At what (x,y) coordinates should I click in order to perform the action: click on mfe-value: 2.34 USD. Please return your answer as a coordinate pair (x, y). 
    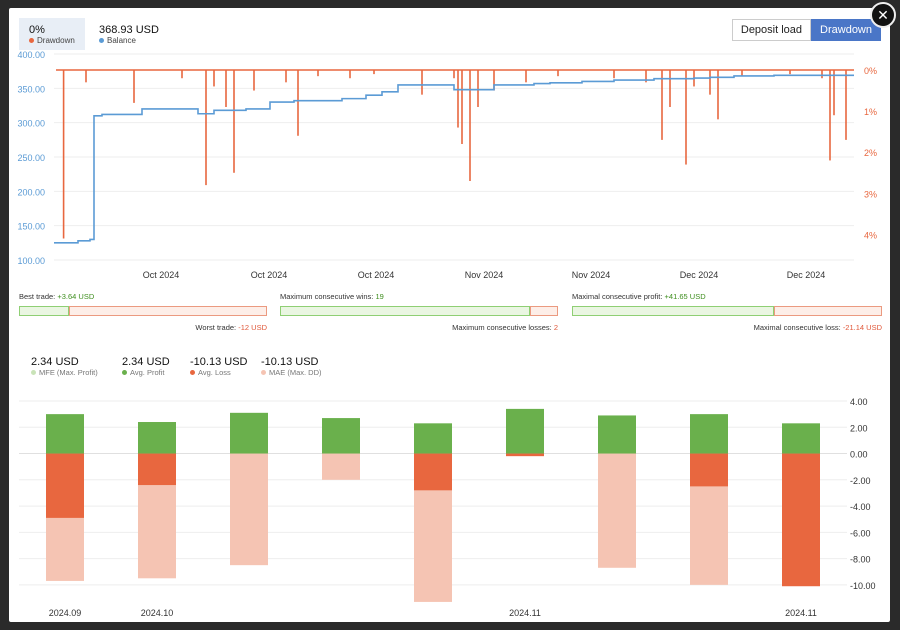
    Looking at the image, I should click on (55, 362).